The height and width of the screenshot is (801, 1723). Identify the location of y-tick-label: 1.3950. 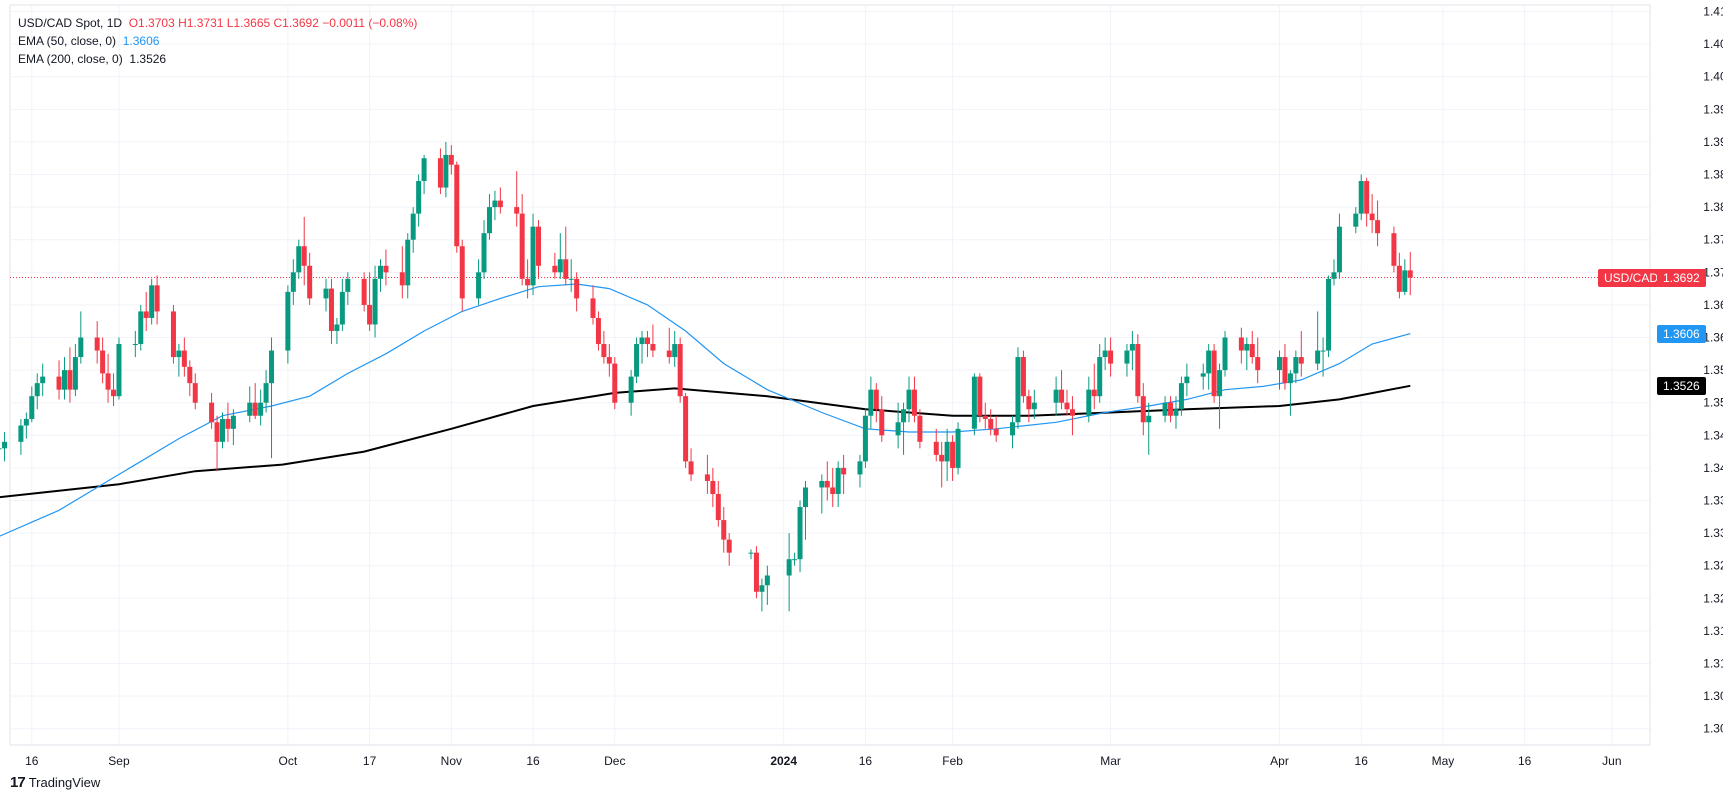
(1713, 109).